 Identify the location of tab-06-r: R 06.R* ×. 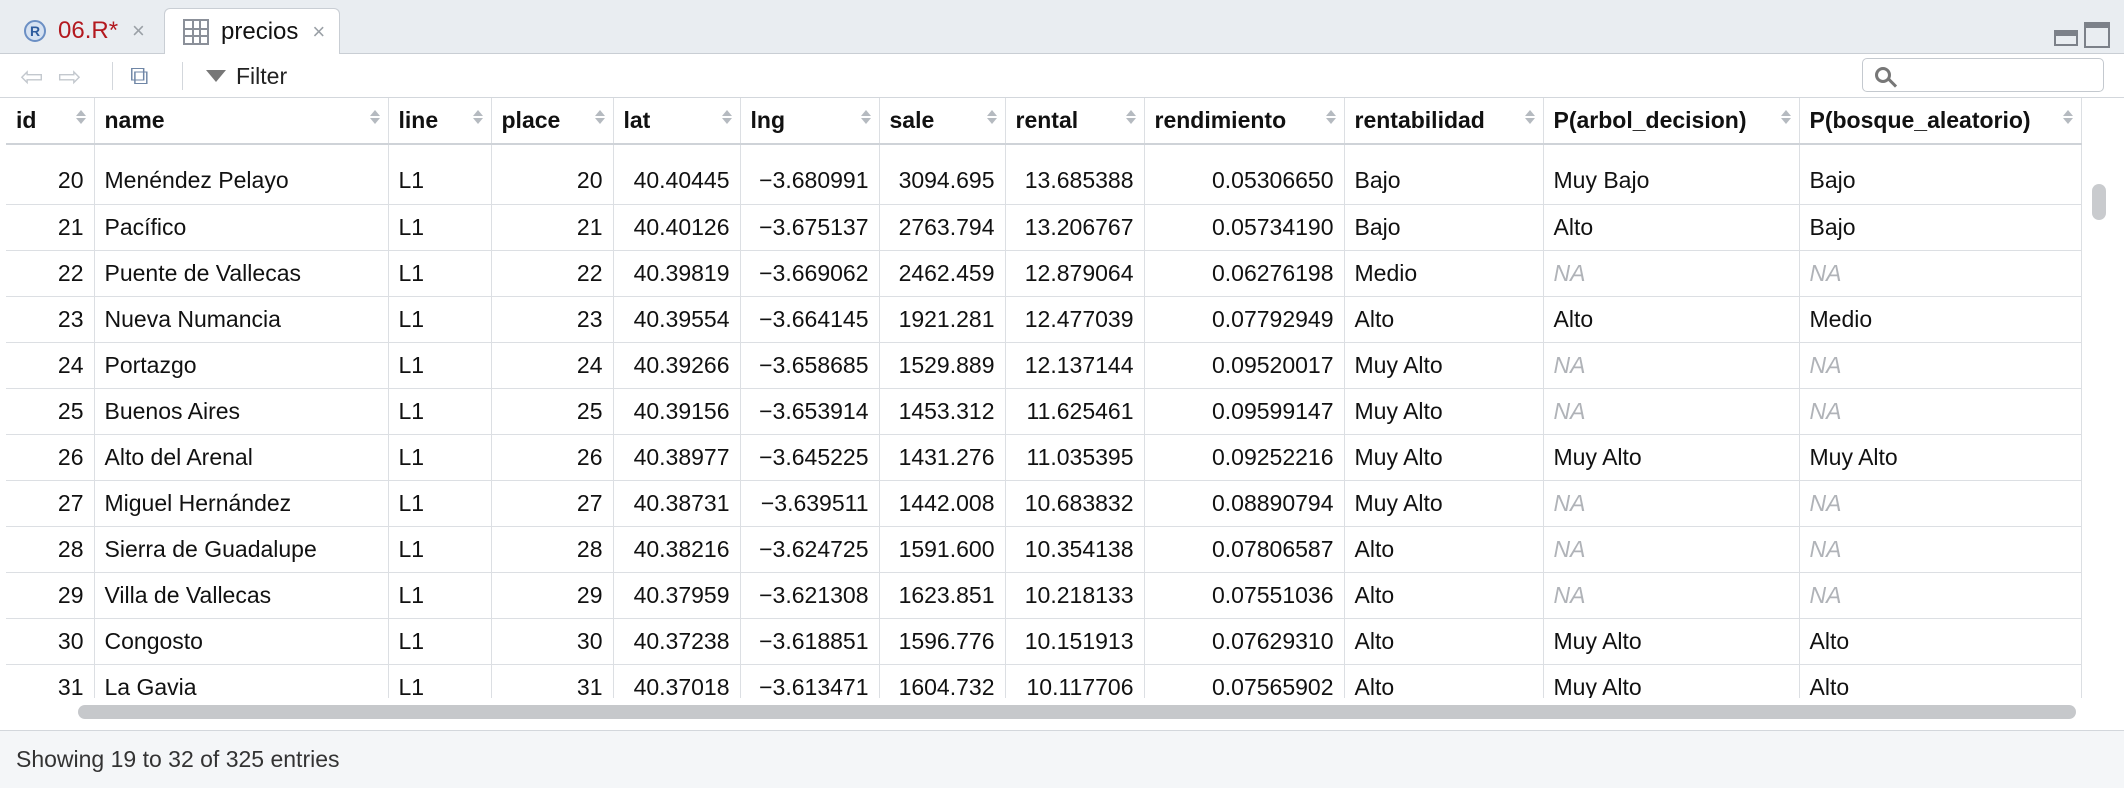
(87, 31).